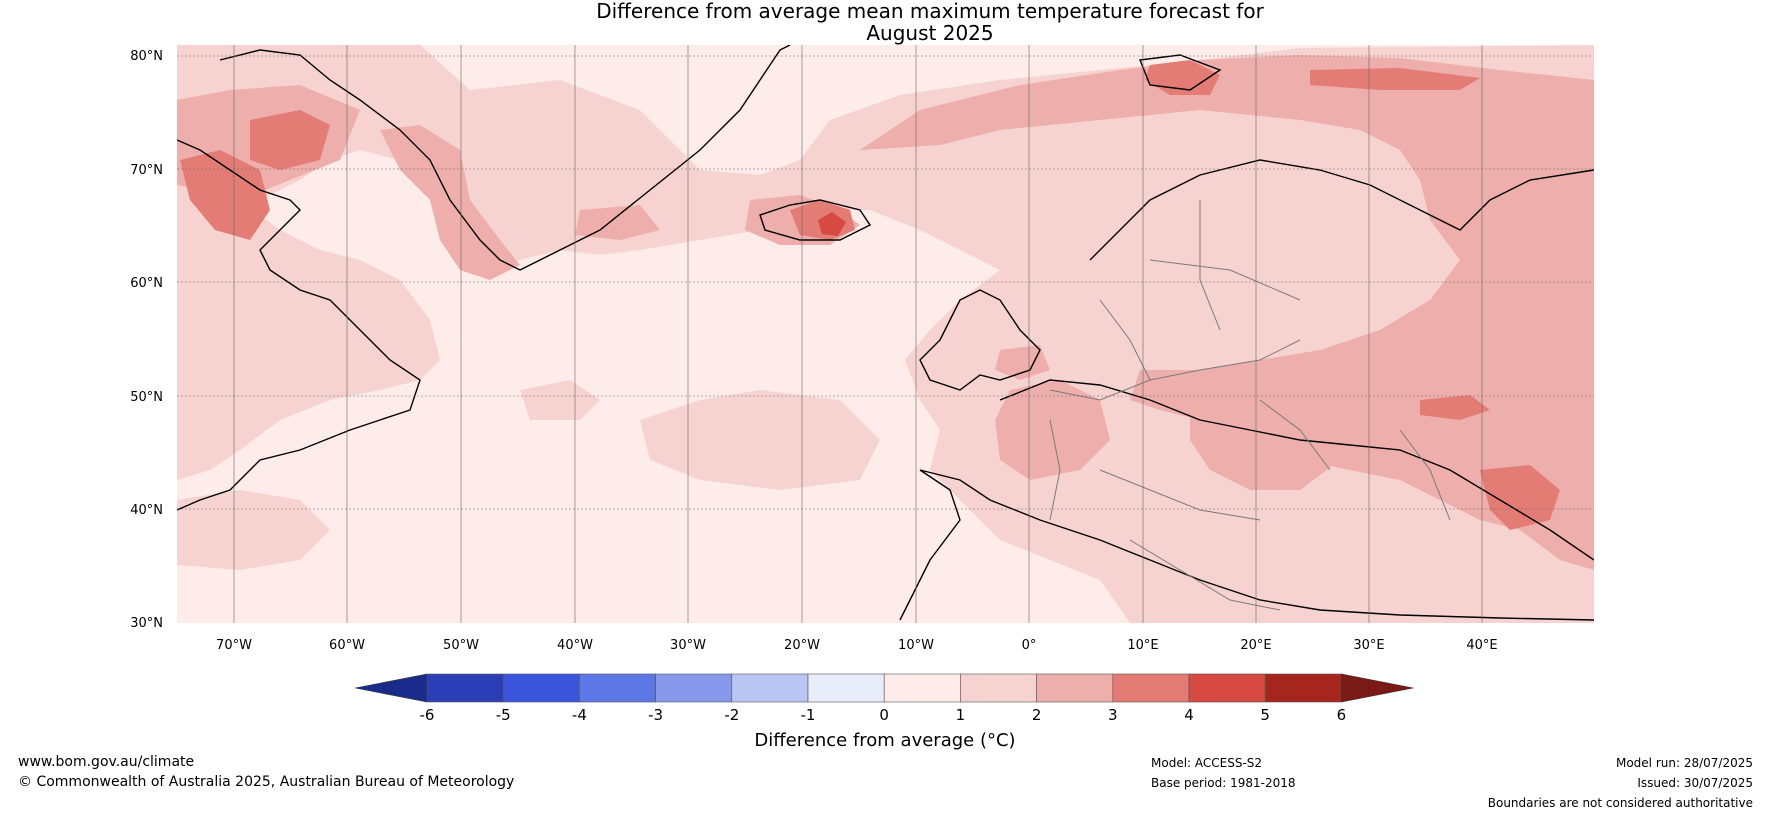  Describe the element at coordinates (427, 715) in the screenshot. I see `colorbar-tick-label: -6` at that location.